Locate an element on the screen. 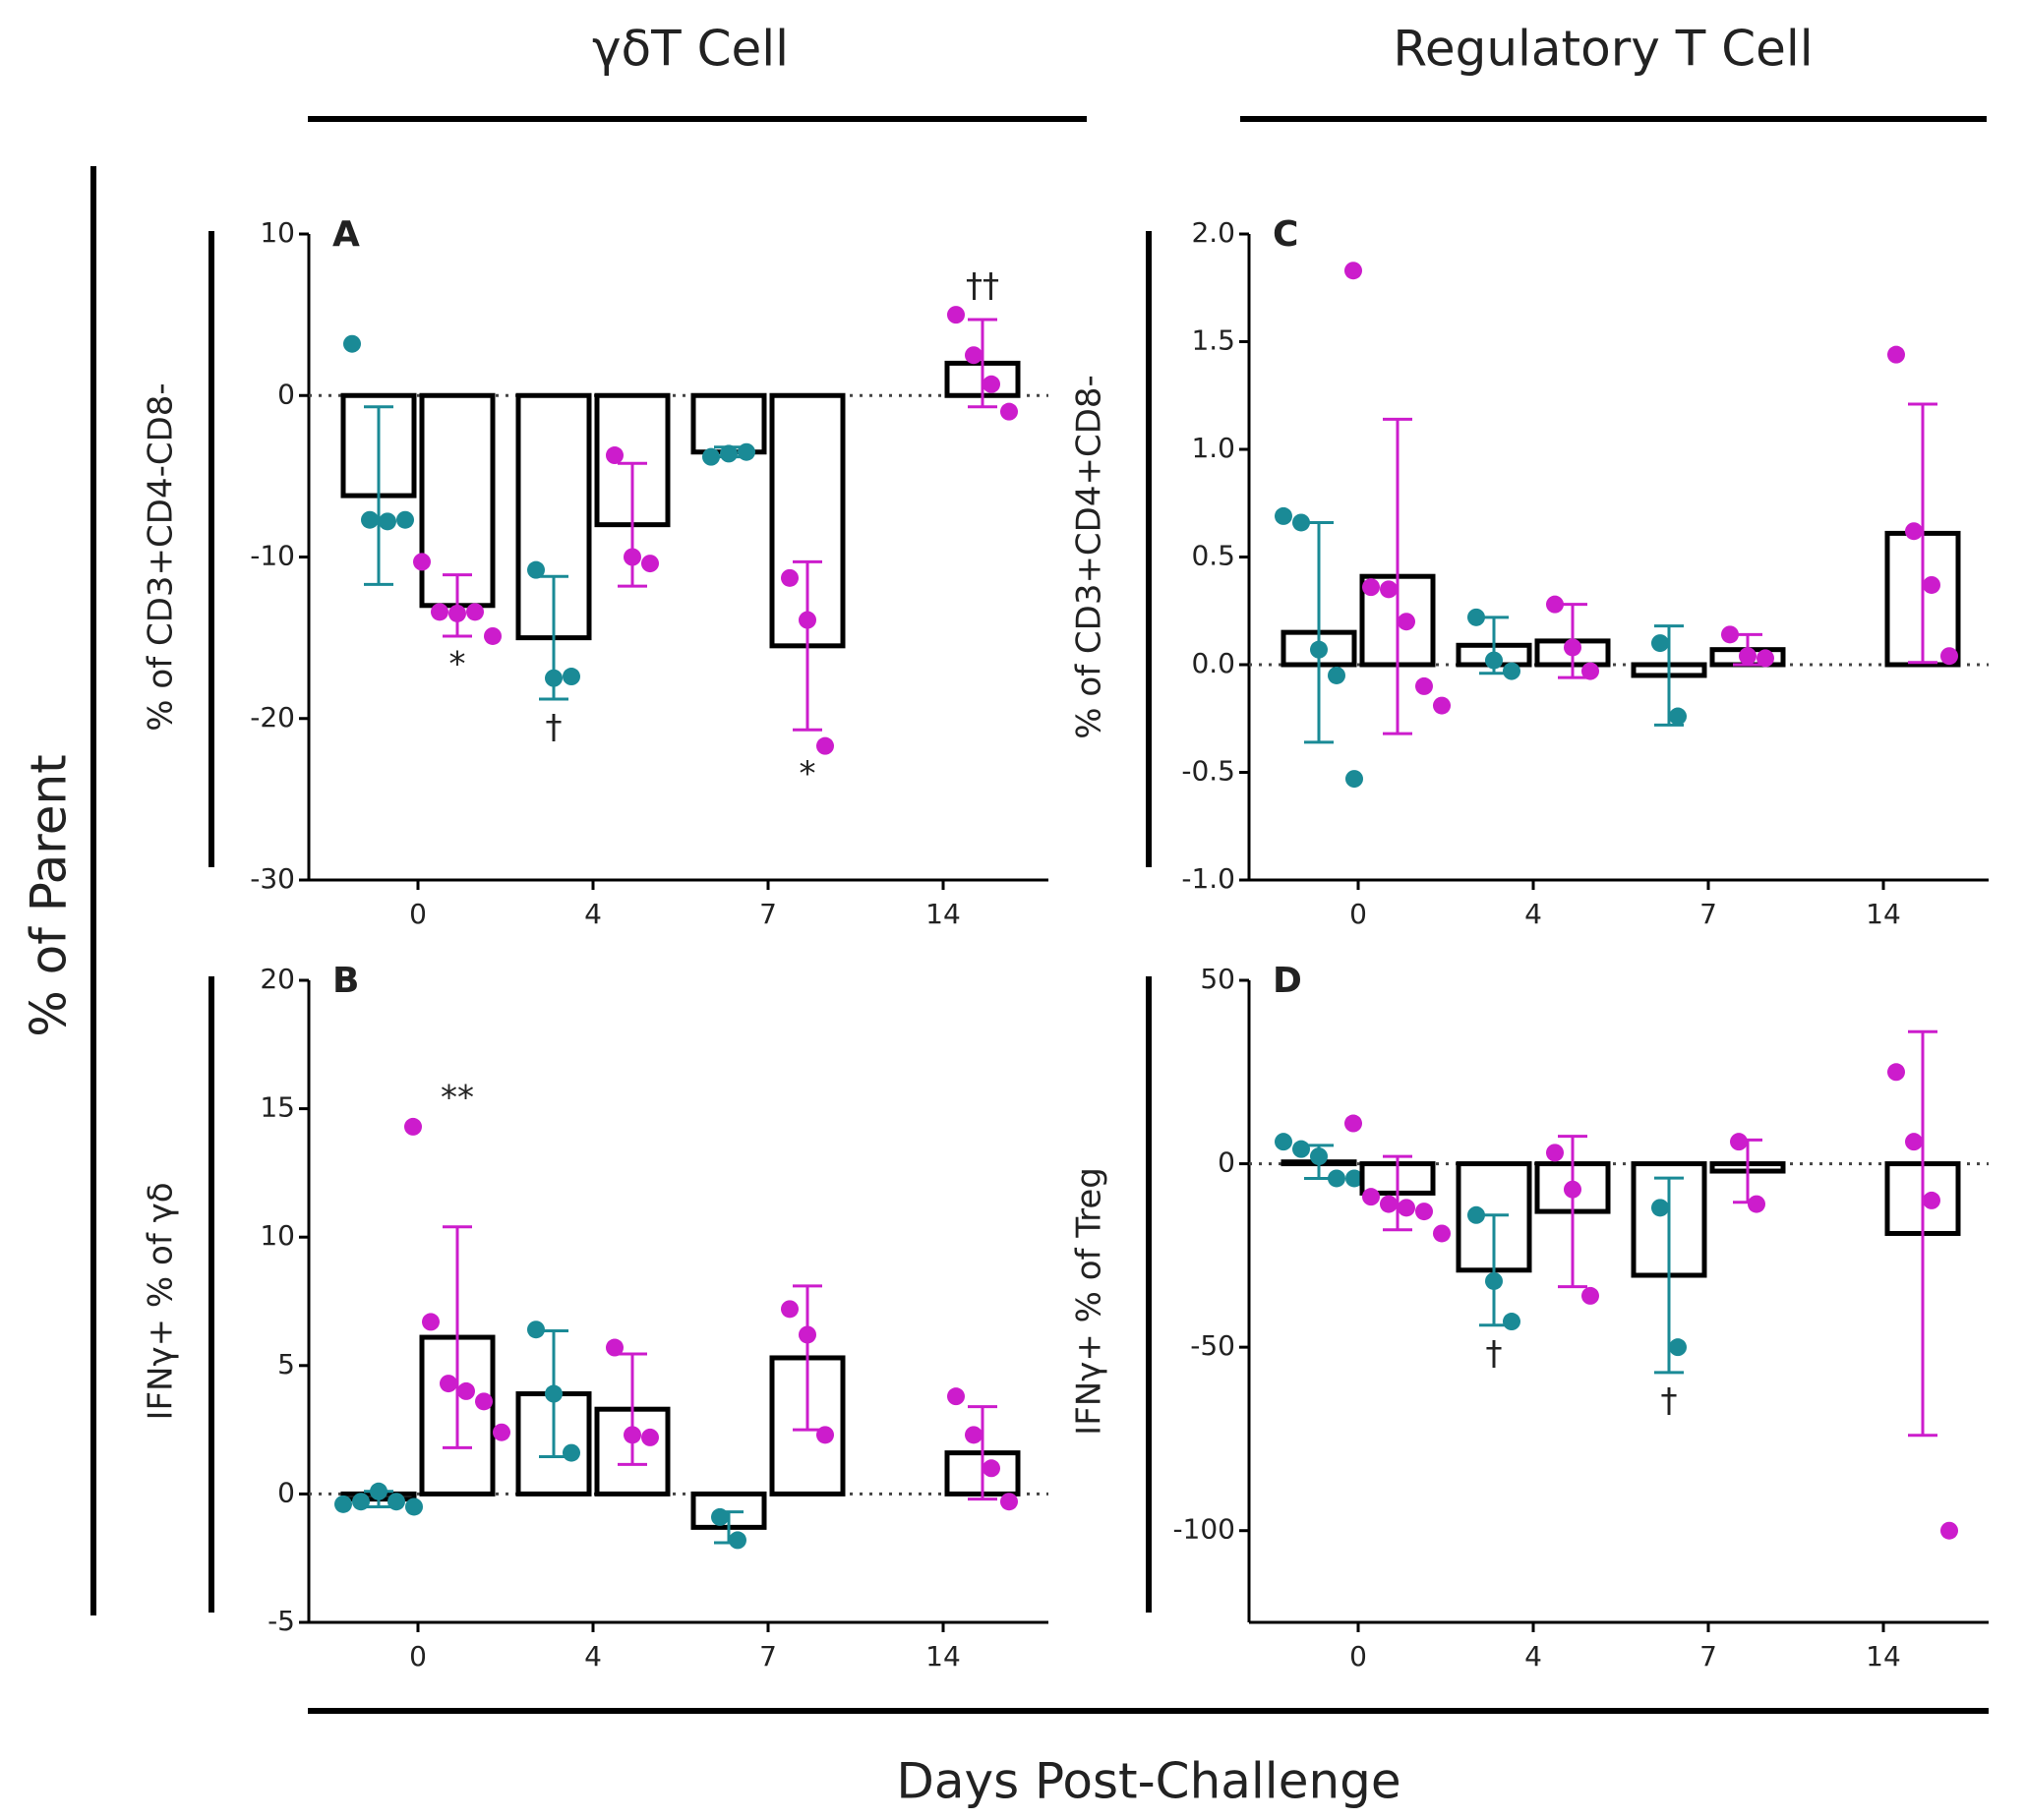 Image resolution: width=2025 pixels, height=1820 pixels. significance-mark: † is located at coordinates (1495, 1353).